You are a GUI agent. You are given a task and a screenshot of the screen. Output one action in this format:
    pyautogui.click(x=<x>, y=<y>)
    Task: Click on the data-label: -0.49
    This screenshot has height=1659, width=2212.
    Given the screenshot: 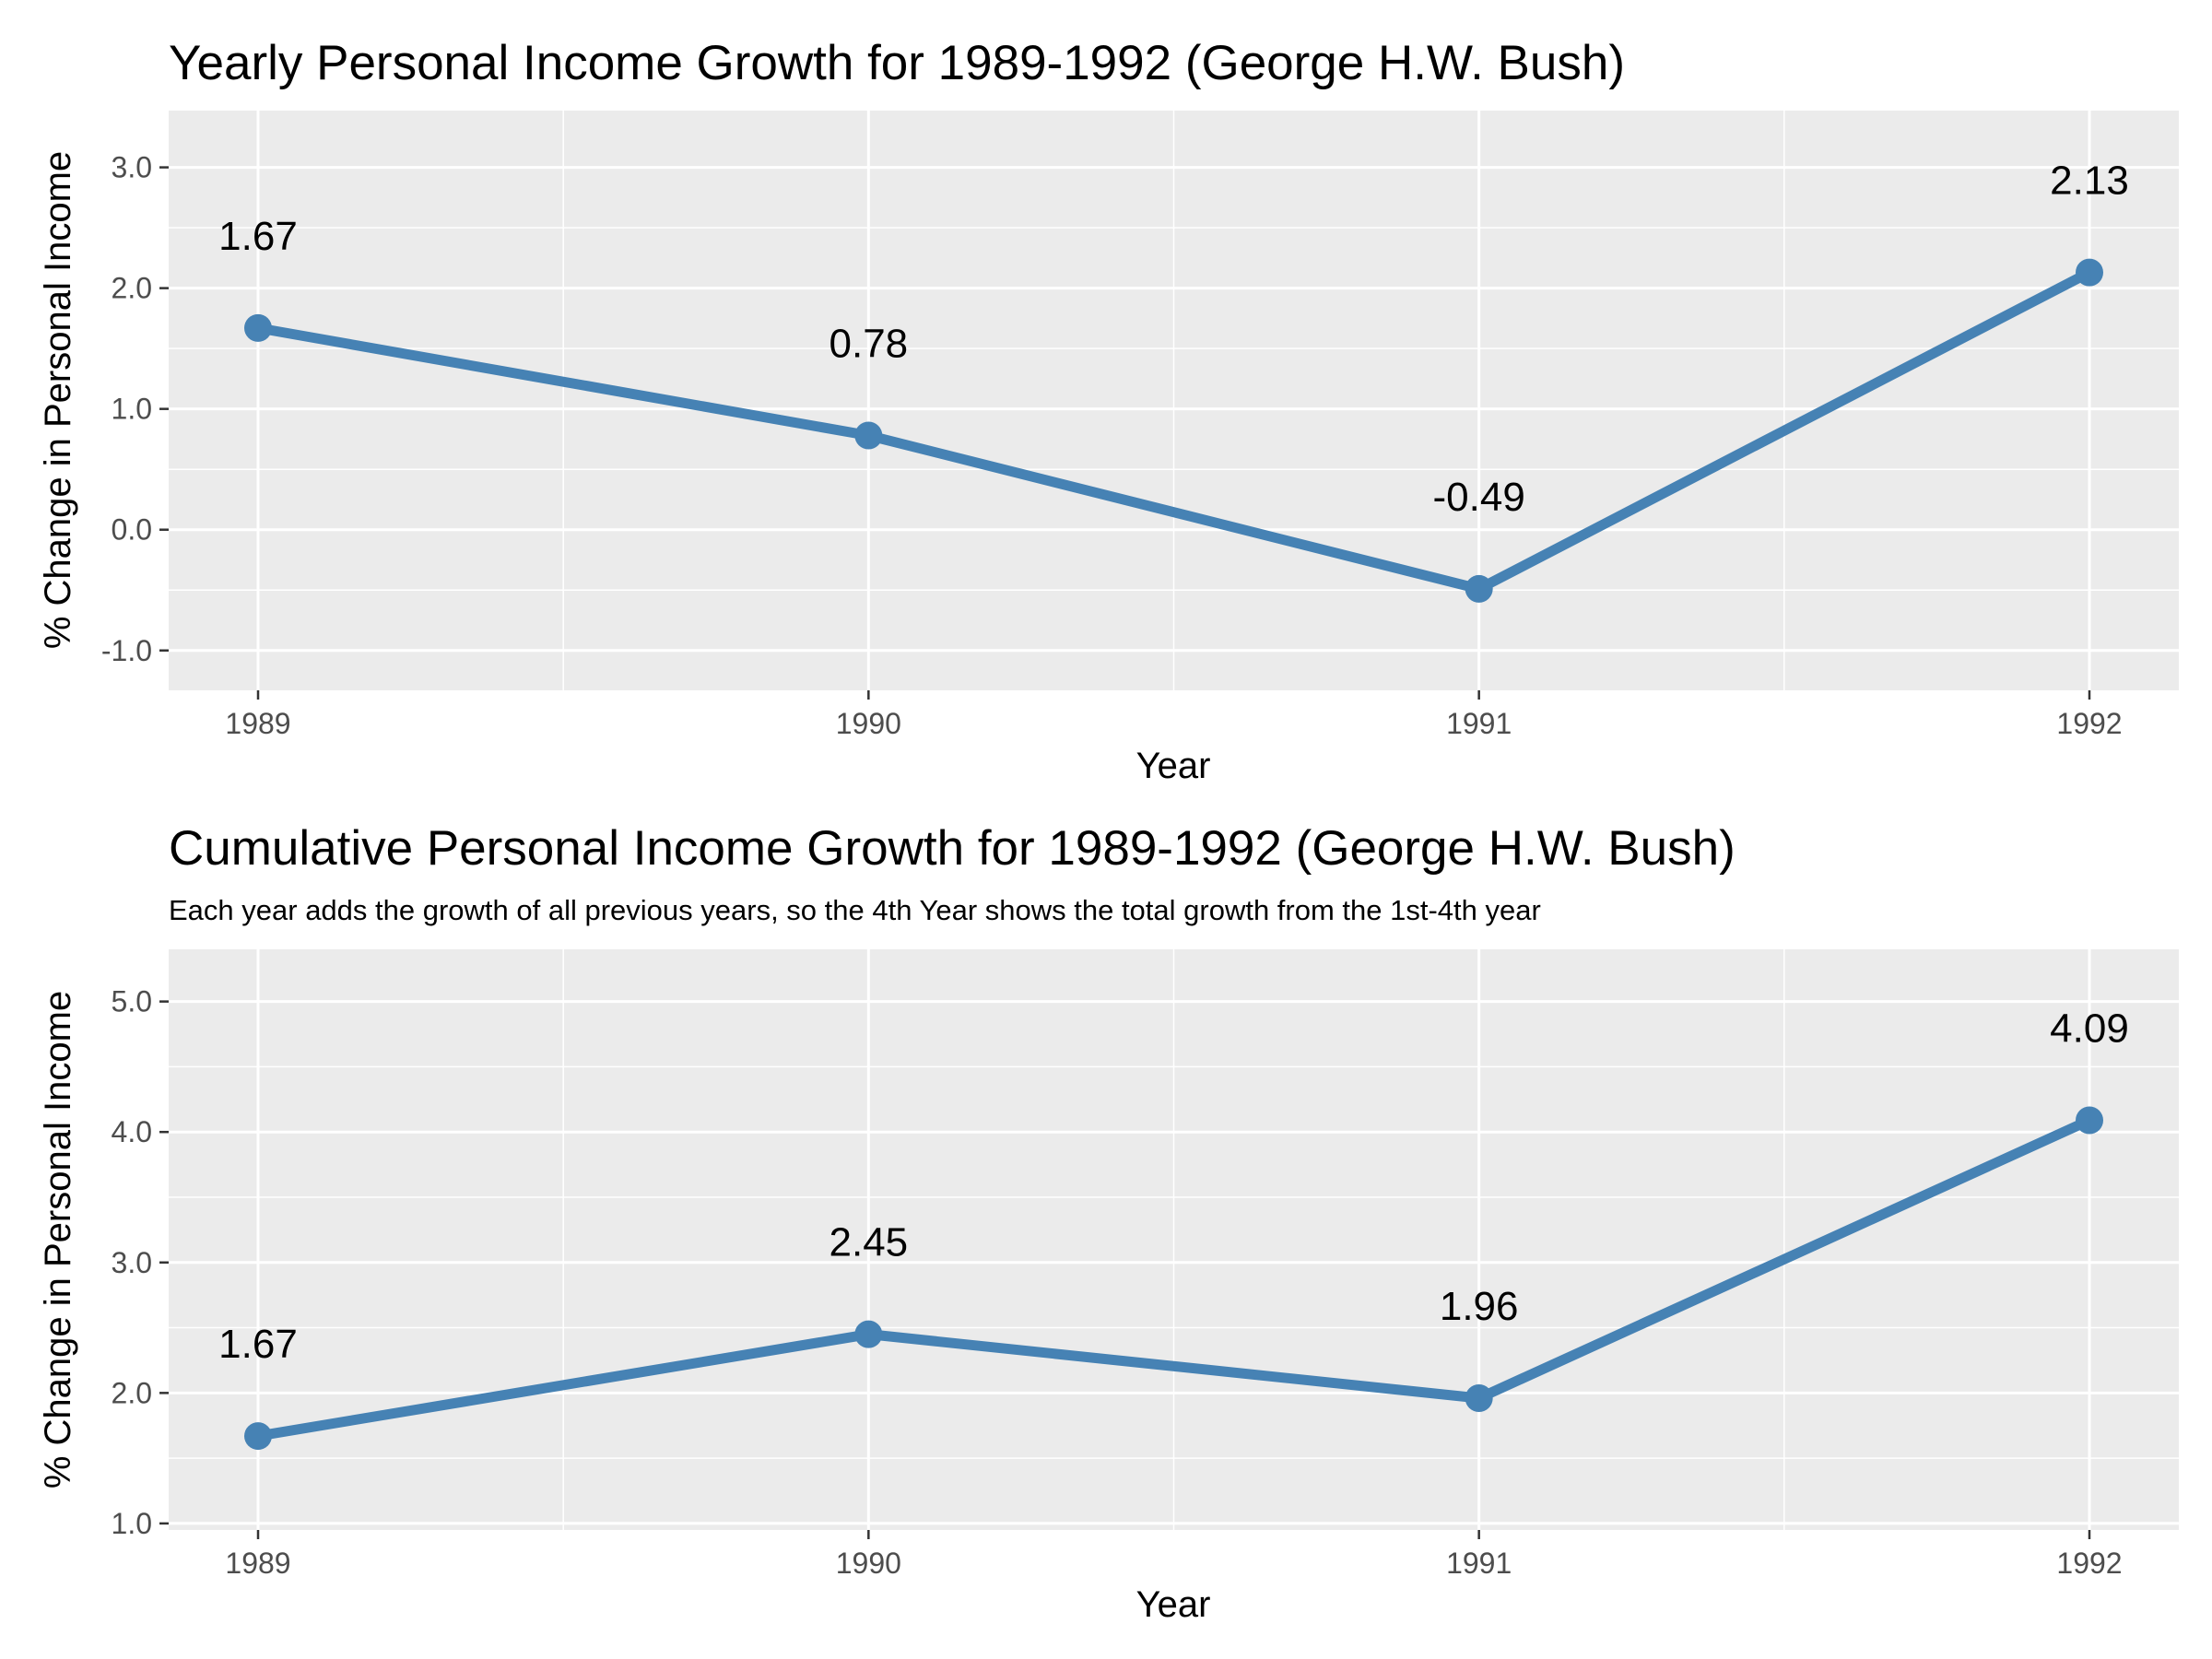 What is the action you would take?
    pyautogui.click(x=1479, y=497)
    